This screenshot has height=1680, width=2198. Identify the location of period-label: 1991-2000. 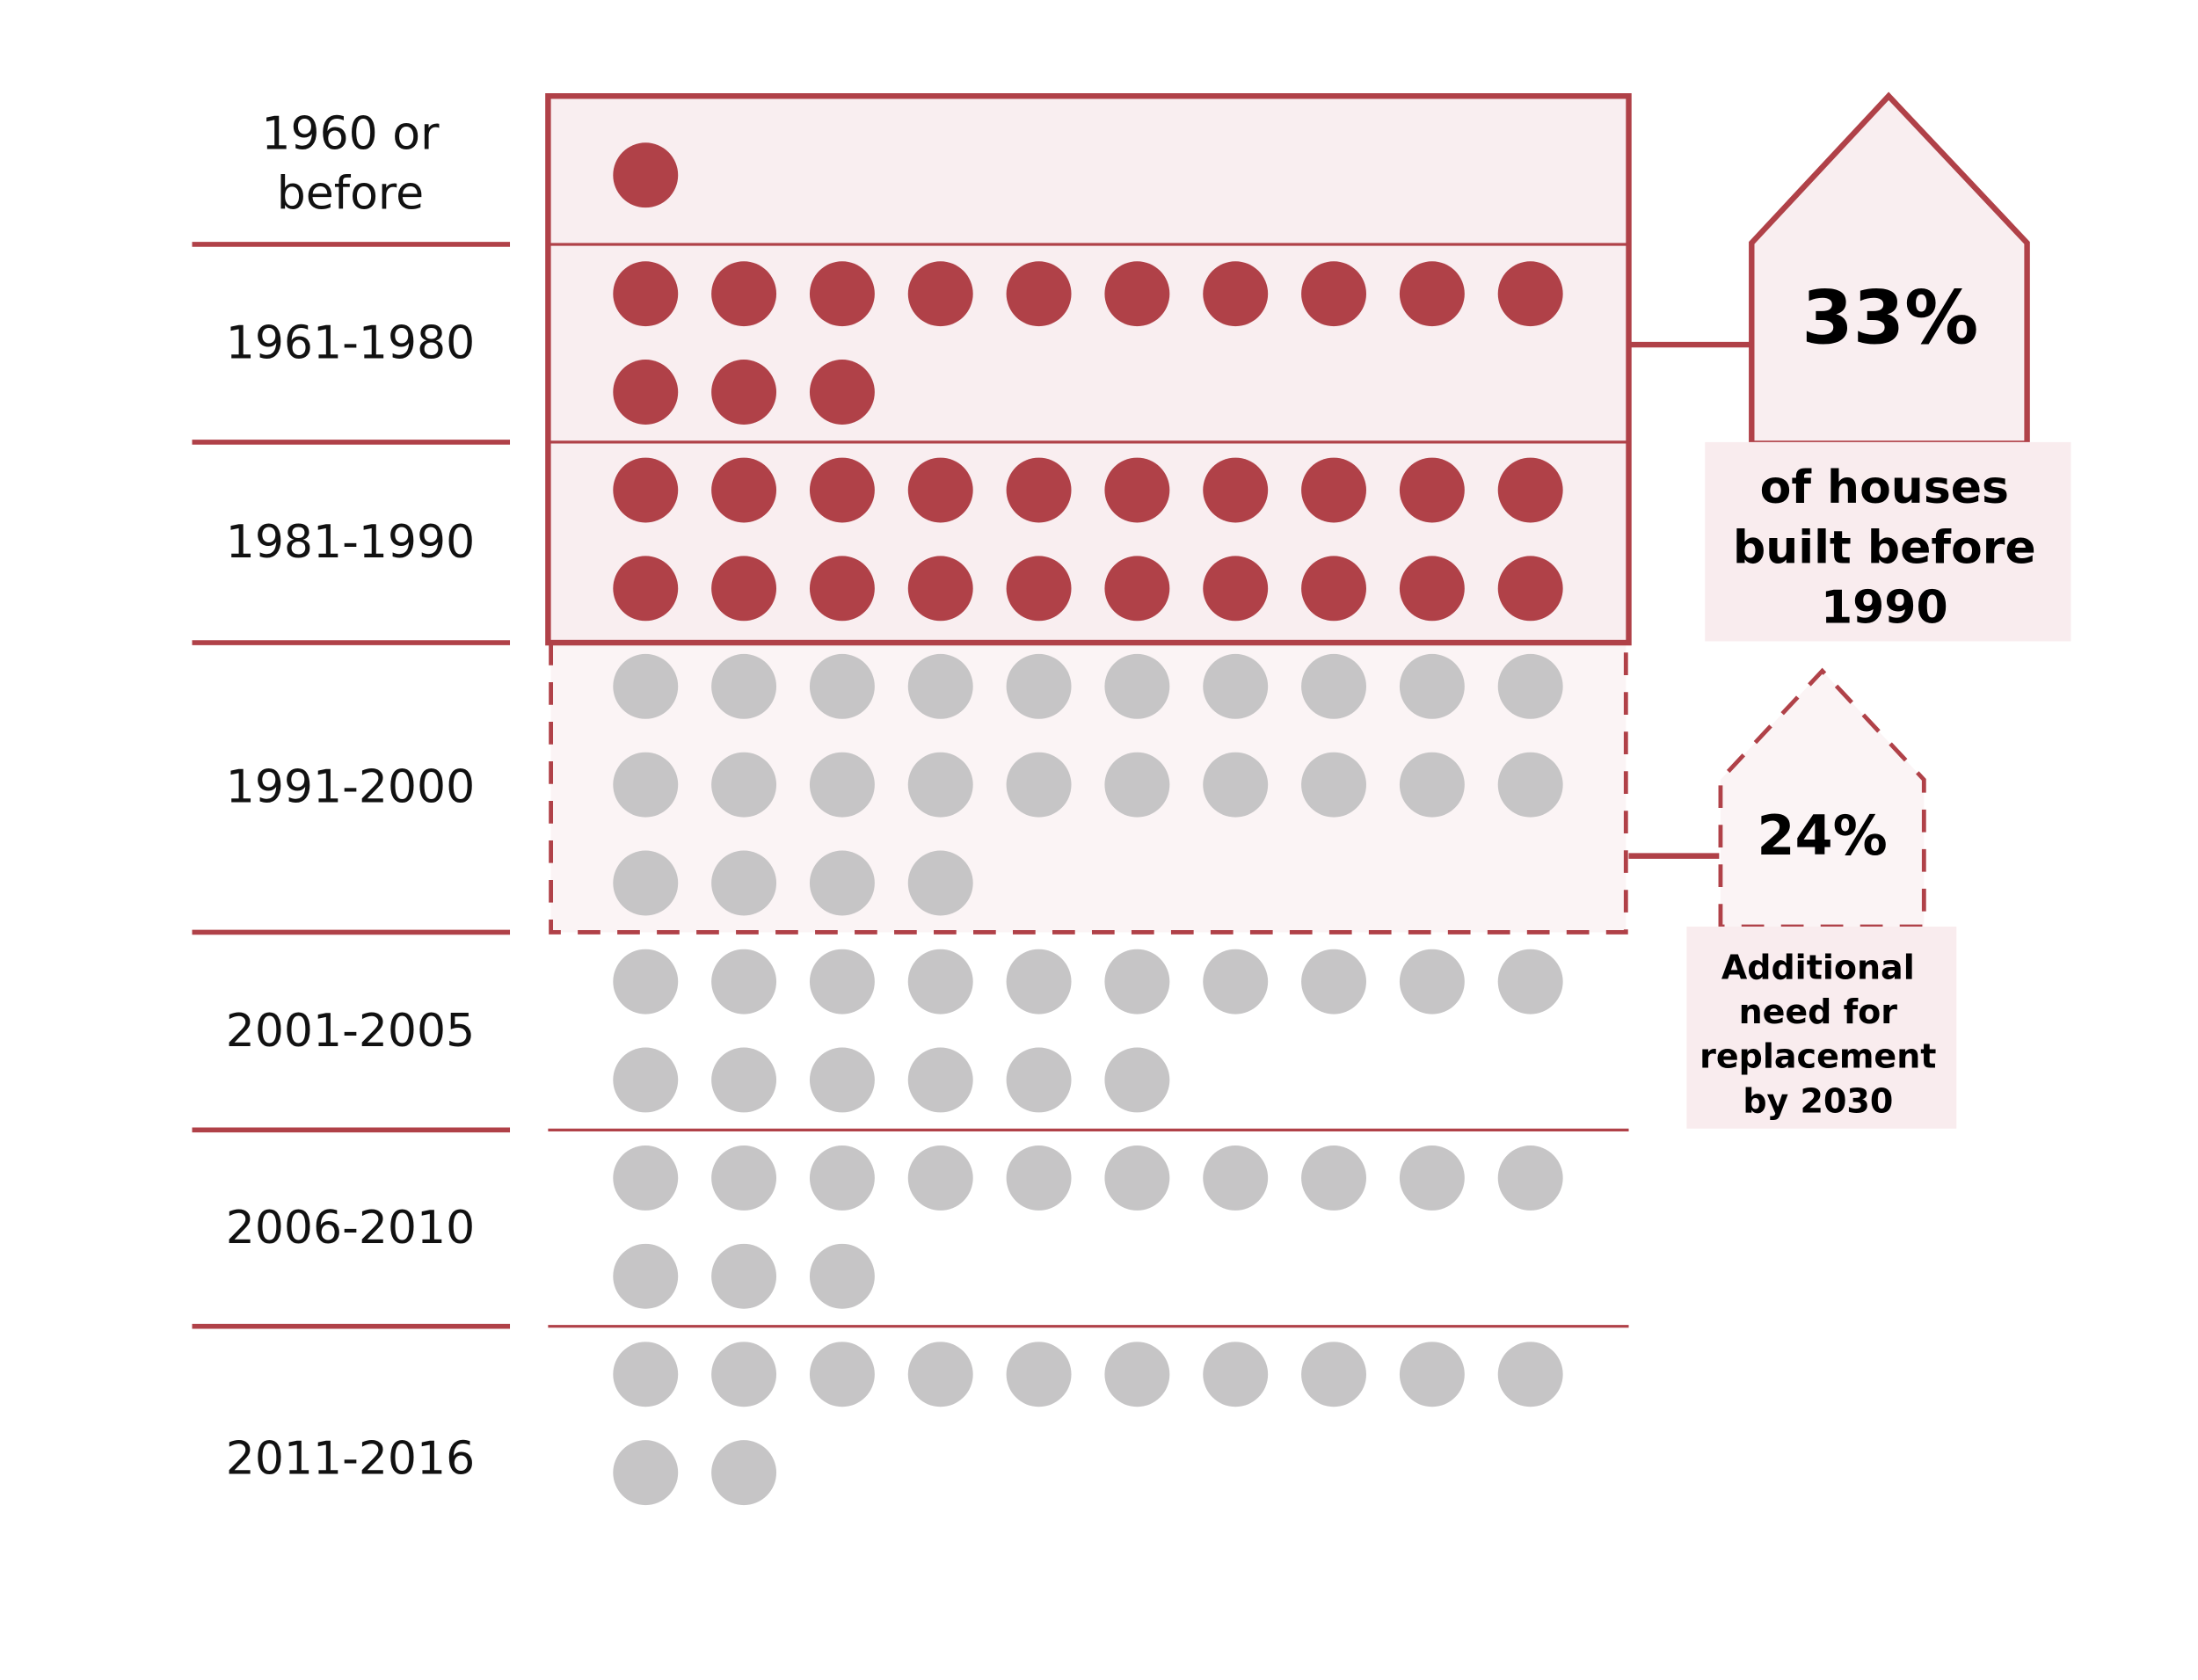
(350, 787).